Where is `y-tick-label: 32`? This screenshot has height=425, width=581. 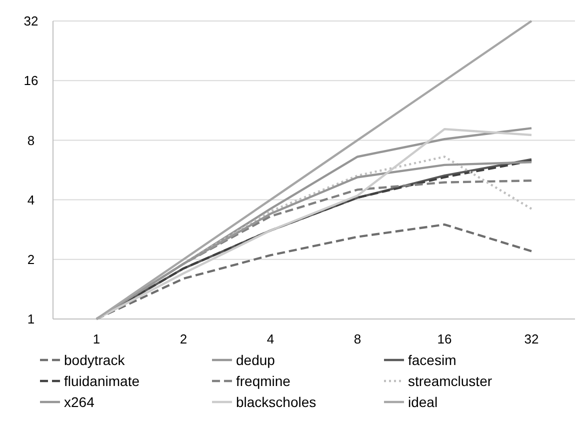 y-tick-label: 32 is located at coordinates (31, 21).